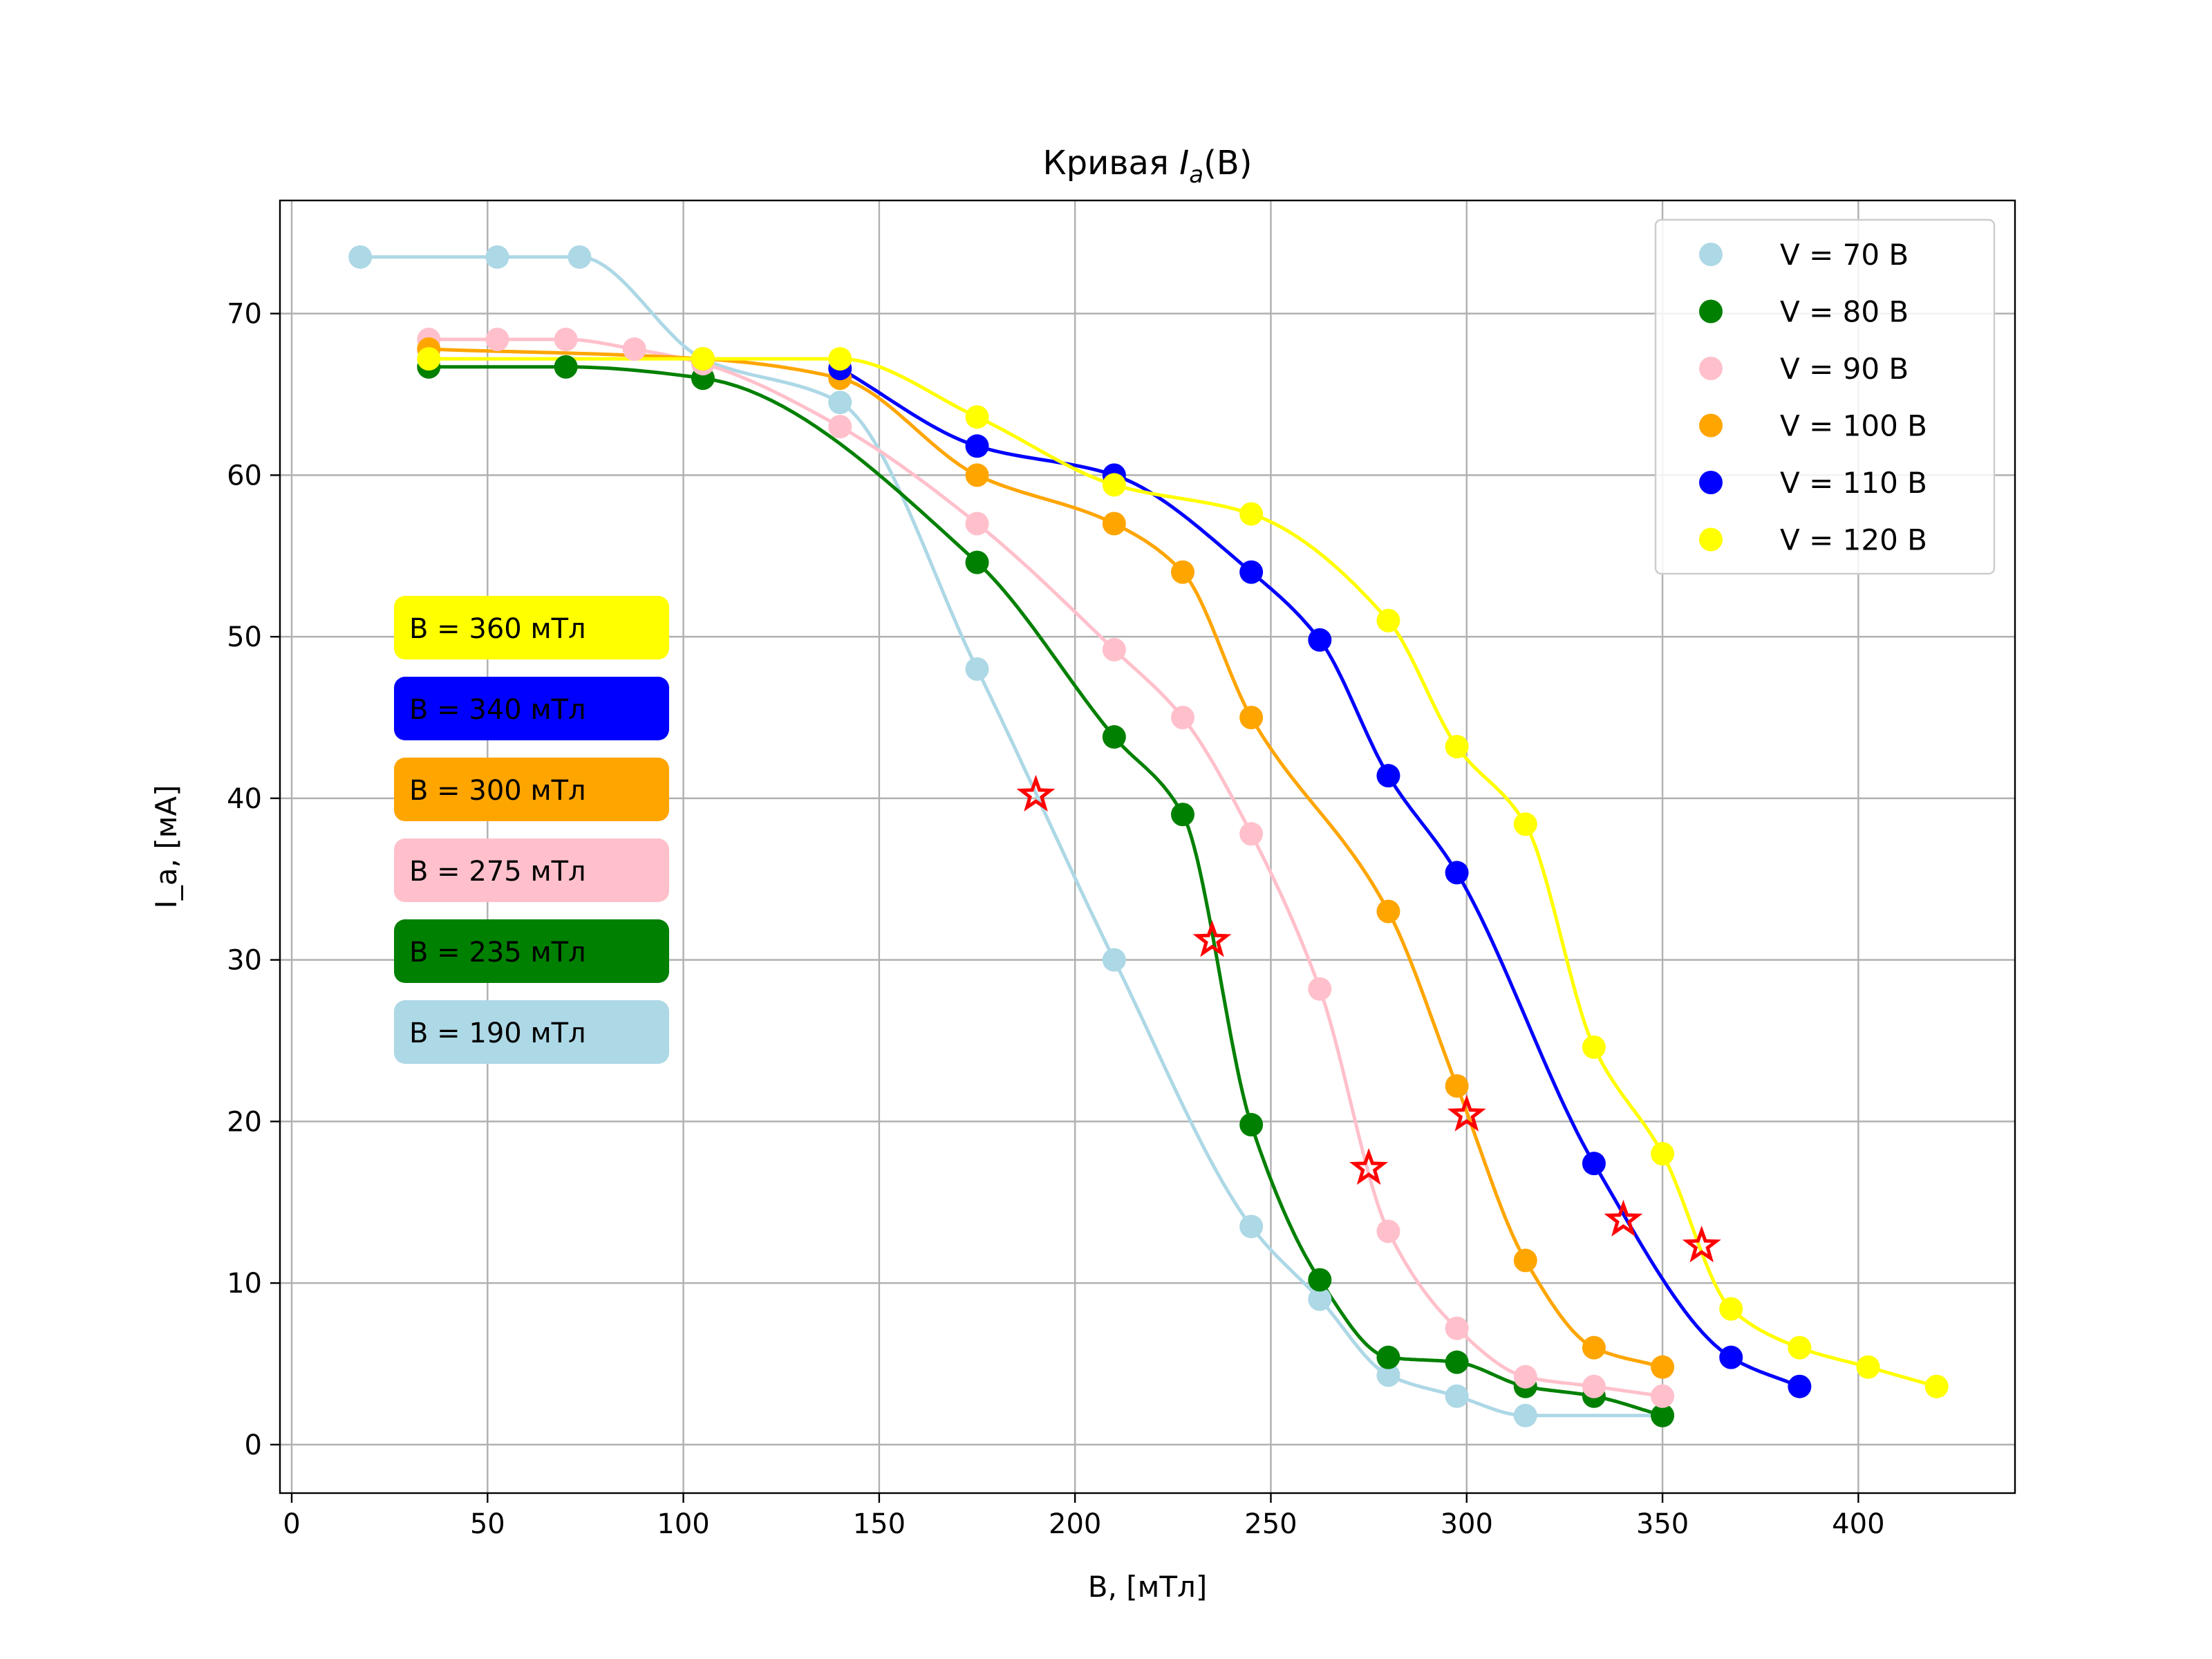 Image resolution: width=2212 pixels, height=1659 pixels. Describe the element at coordinates (1075, 1524) in the screenshot. I see `x-tick-label: 200` at that location.